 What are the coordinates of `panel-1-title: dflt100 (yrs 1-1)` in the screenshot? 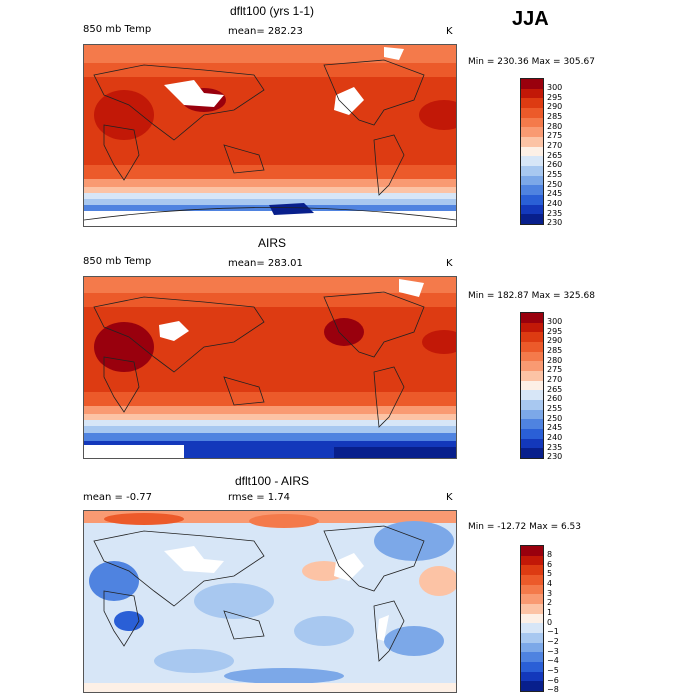 It's located at (272, 11).